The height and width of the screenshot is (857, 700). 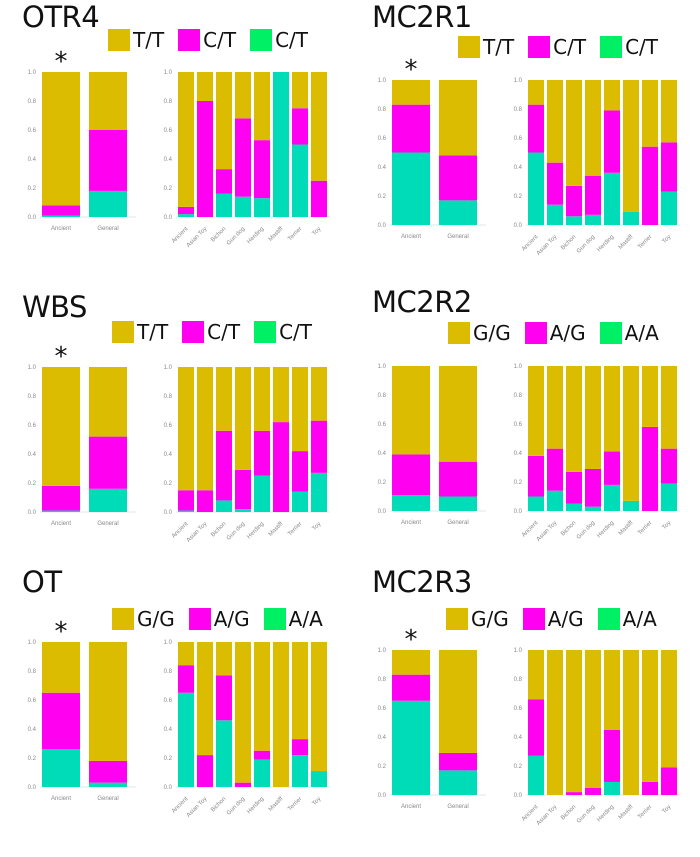 I want to click on bar-segment-bottom-toy, so click(x=669, y=497).